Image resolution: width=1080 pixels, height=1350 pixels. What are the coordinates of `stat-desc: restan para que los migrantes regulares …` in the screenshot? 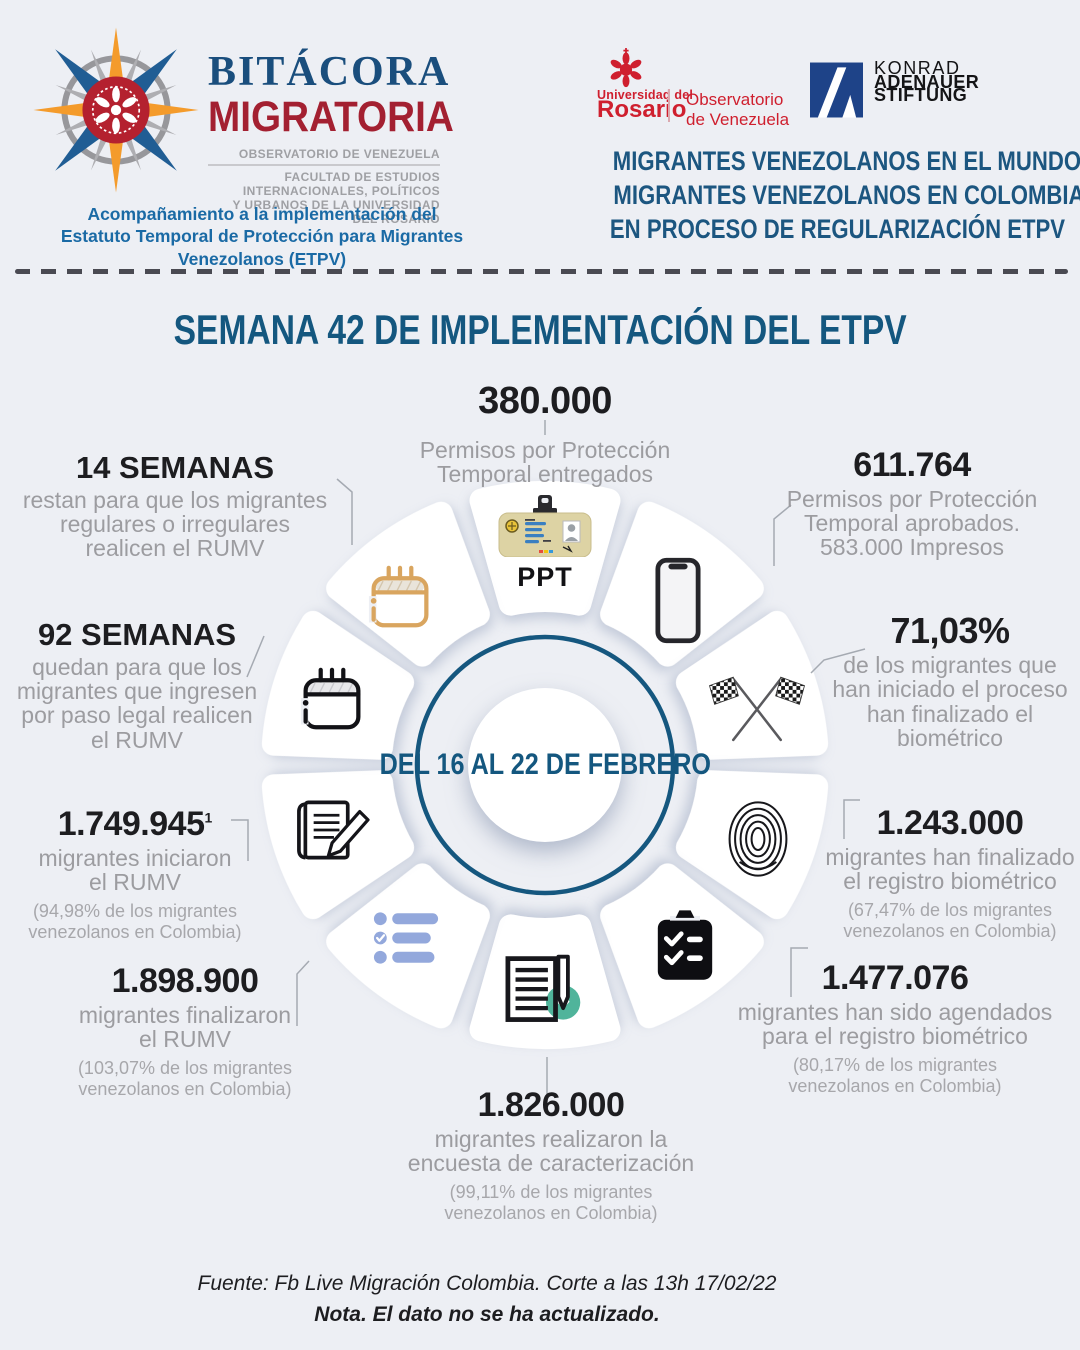 It's located at (175, 524).